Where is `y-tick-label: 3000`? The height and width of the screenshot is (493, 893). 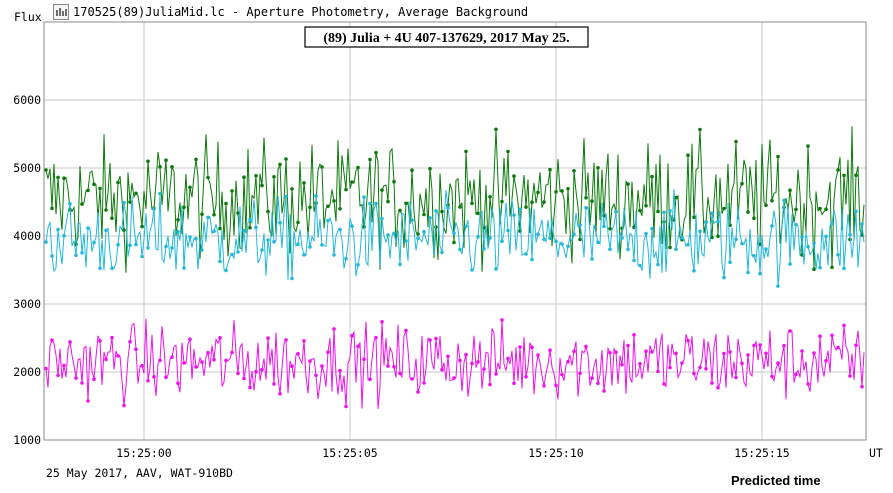 y-tick-label: 3000 is located at coordinates (27, 304).